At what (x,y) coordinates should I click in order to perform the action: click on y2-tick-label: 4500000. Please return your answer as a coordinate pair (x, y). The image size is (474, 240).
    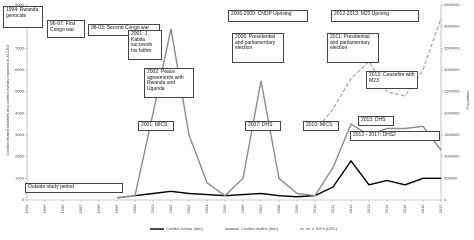
    Looking at the image, I should click on (452, 4).